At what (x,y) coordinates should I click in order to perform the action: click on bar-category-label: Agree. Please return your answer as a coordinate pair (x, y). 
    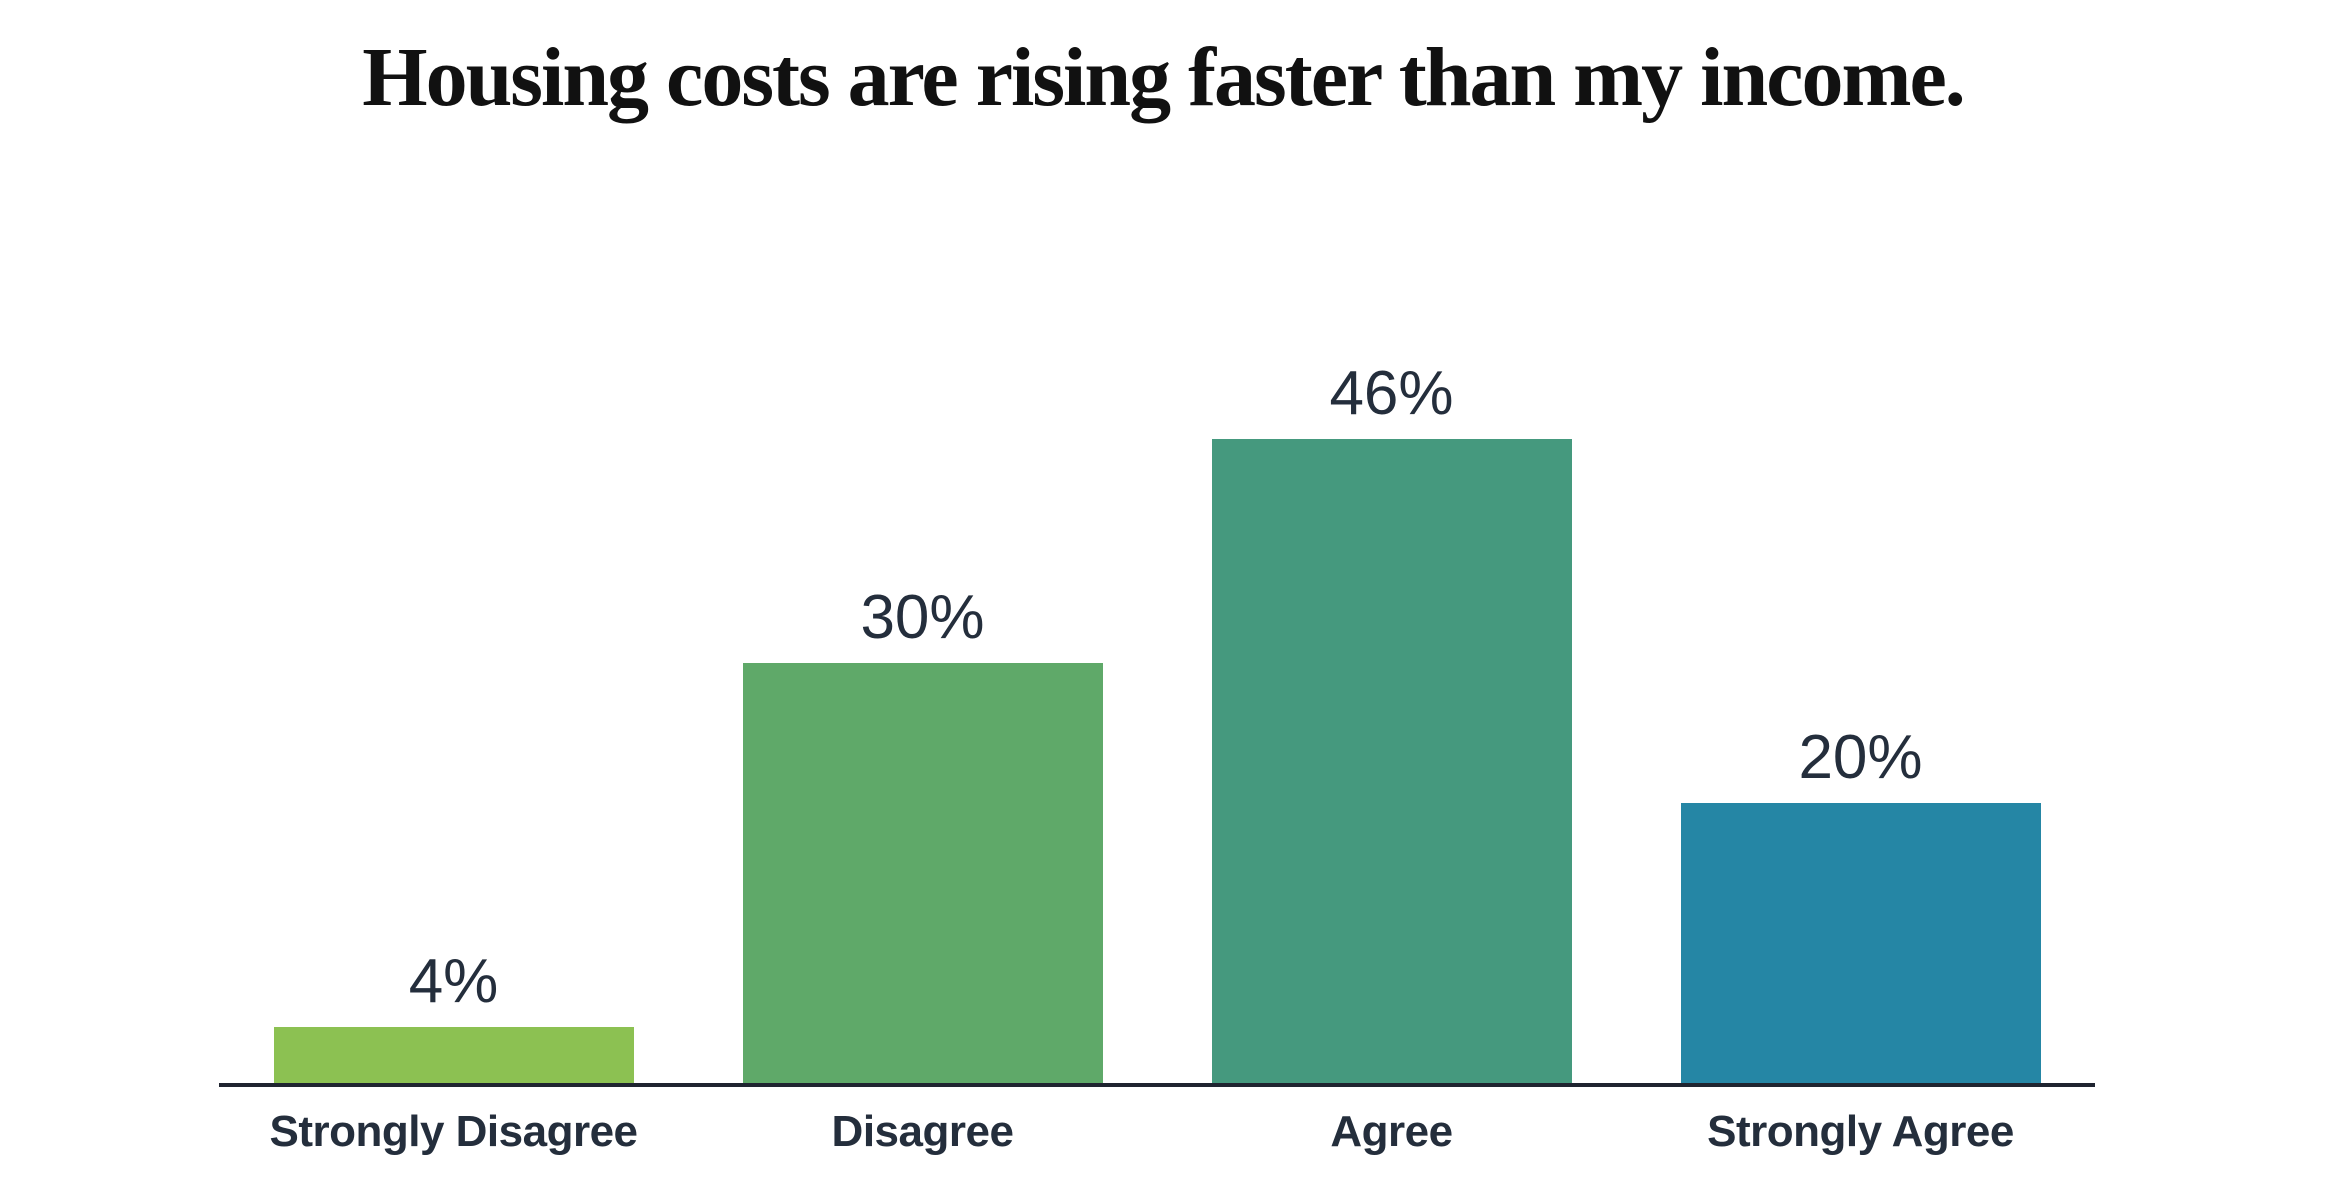
    Looking at the image, I should click on (1391, 1131).